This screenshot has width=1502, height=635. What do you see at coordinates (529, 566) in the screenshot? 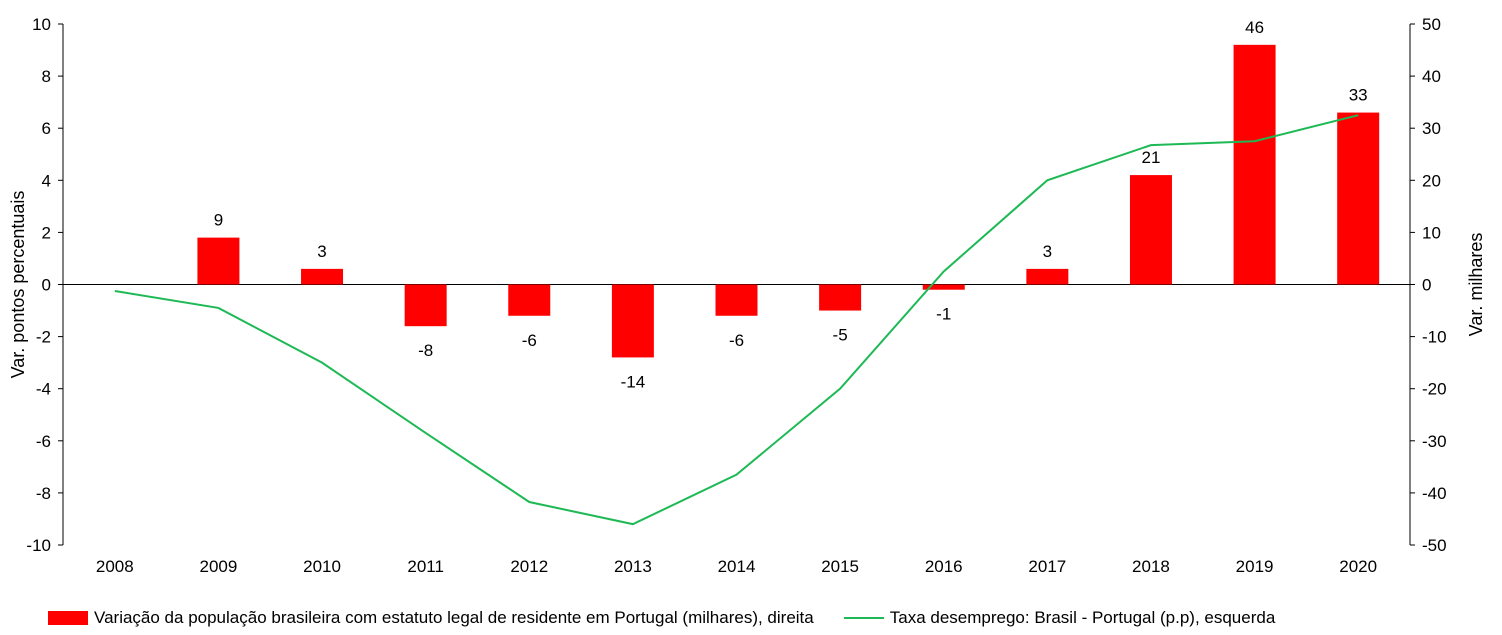
I see `x-tick-label: 2012` at bounding box center [529, 566].